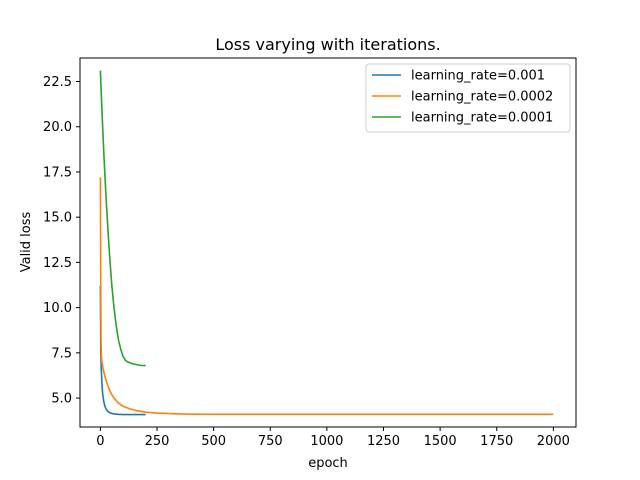 This screenshot has height=480, width=640. I want to click on y-tick-label: 7.5, so click(61, 353).